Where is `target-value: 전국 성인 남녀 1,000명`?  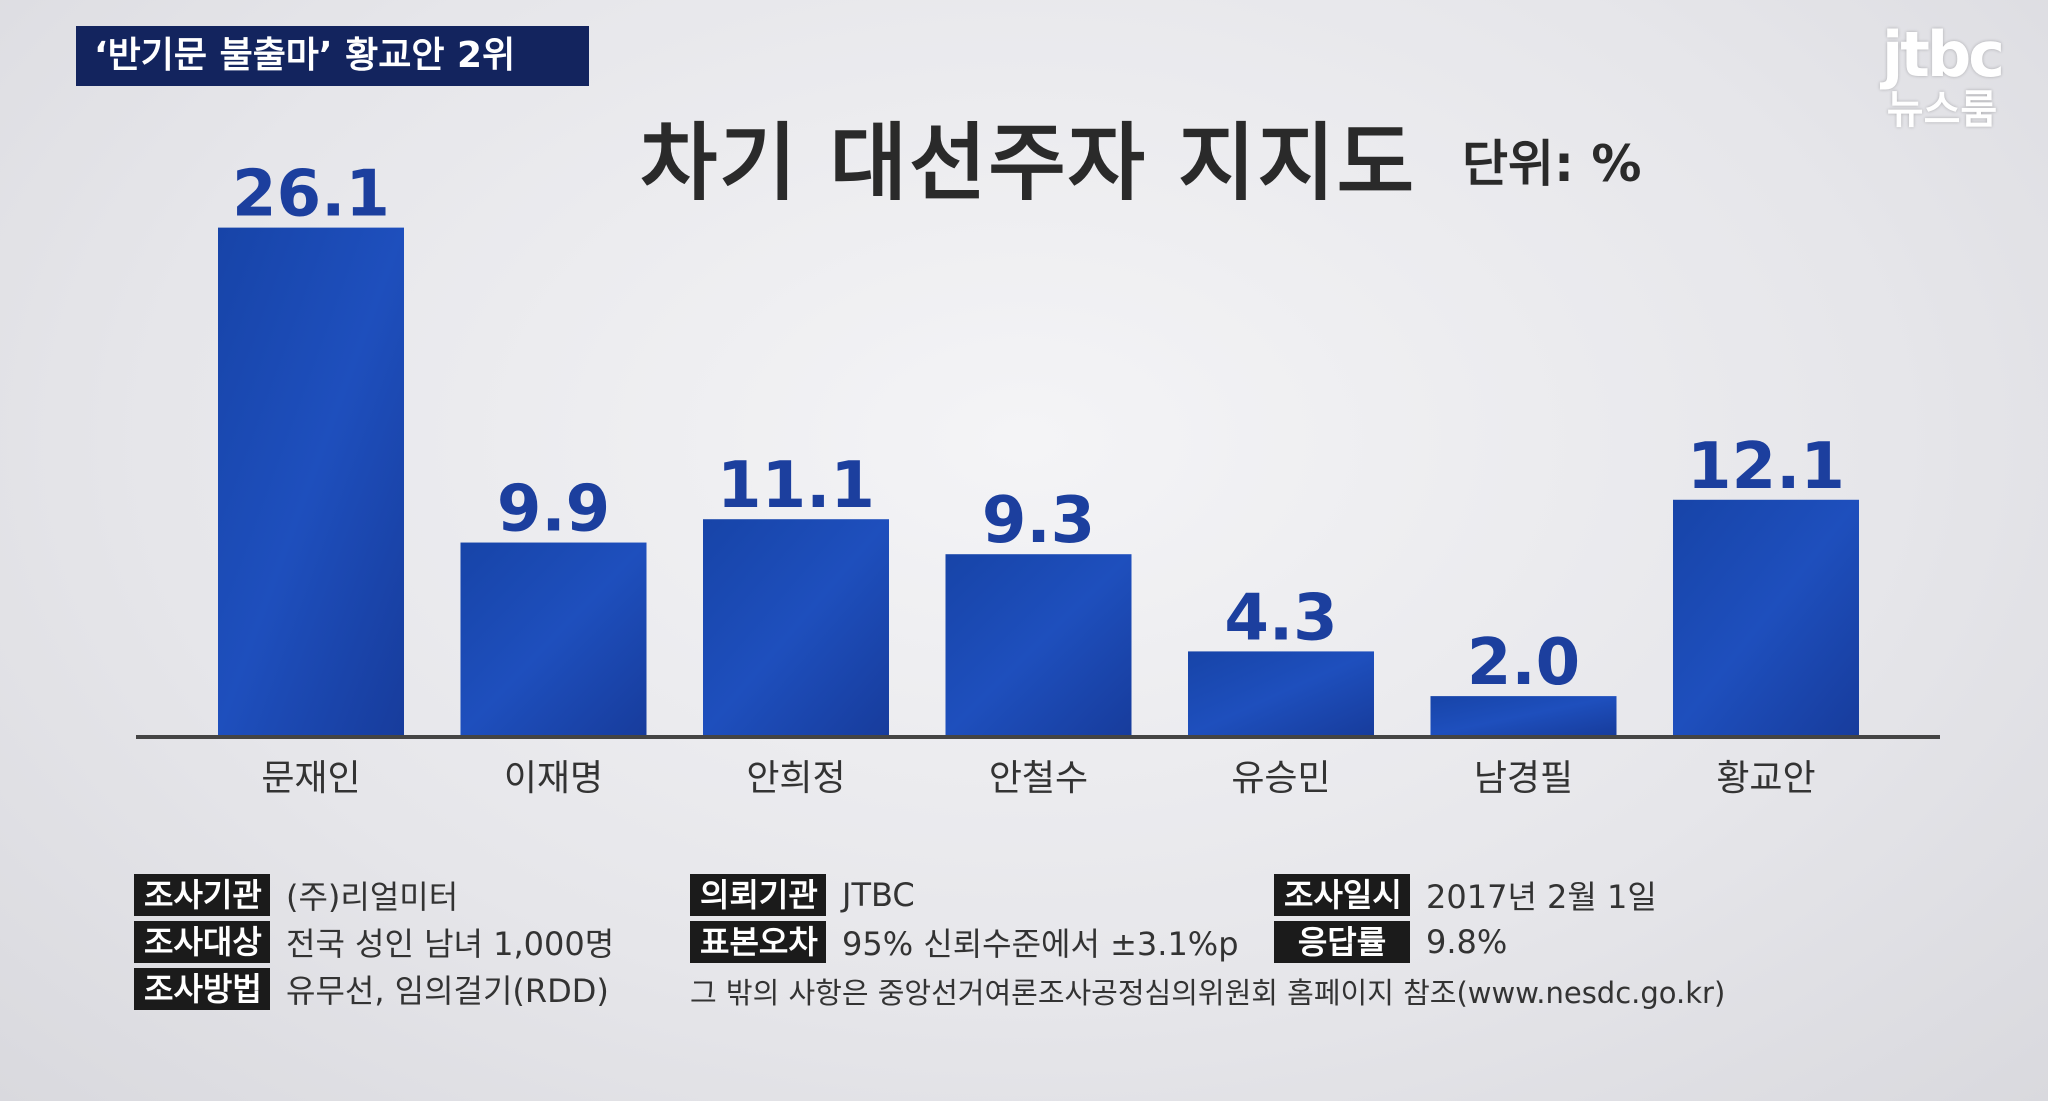 target-value: 전국 성인 남녀 1,000명 is located at coordinates (450, 944).